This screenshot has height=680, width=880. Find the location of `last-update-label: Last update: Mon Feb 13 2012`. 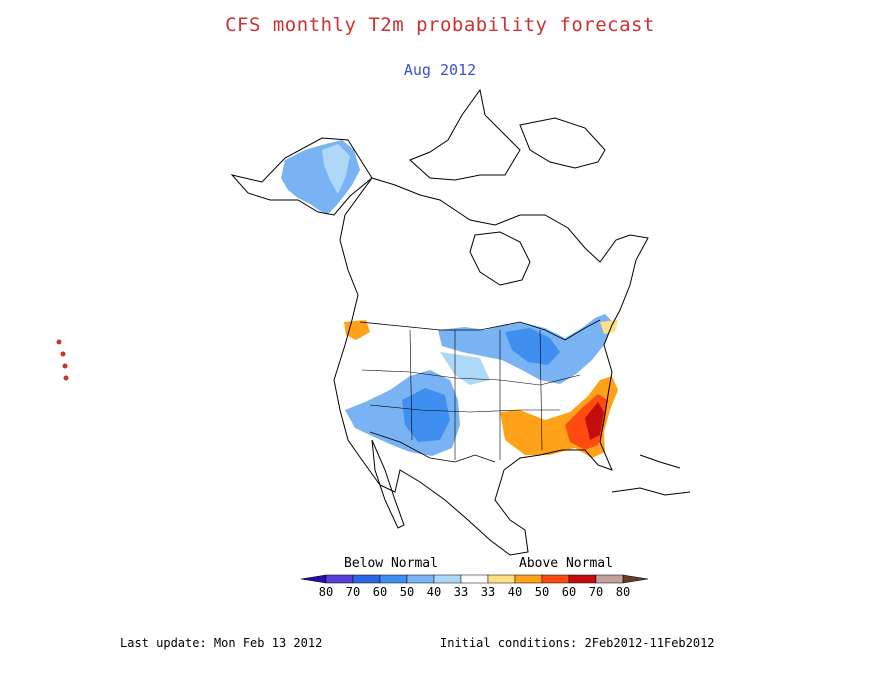

last-update-label: Last update: Mon Feb 13 2012 is located at coordinates (221, 643).